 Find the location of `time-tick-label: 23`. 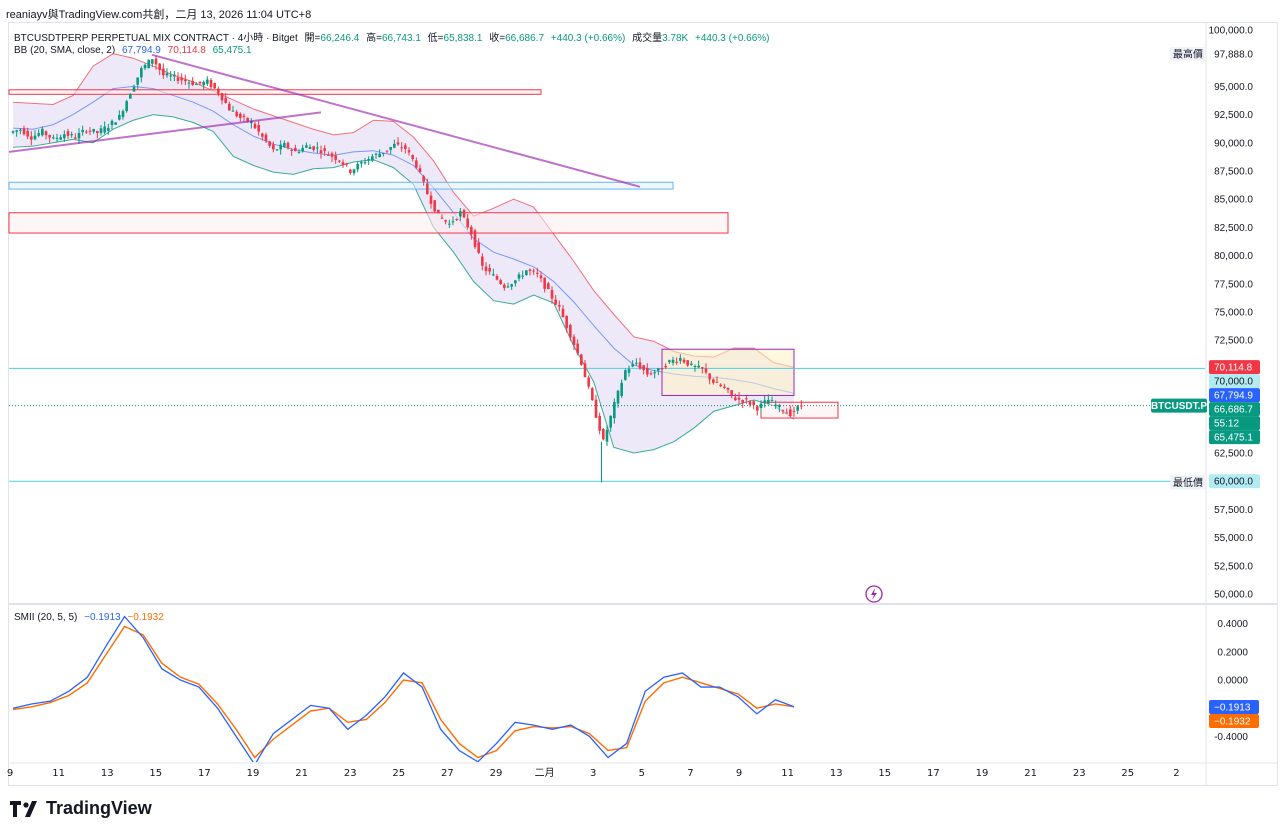

time-tick-label: 23 is located at coordinates (1079, 773).